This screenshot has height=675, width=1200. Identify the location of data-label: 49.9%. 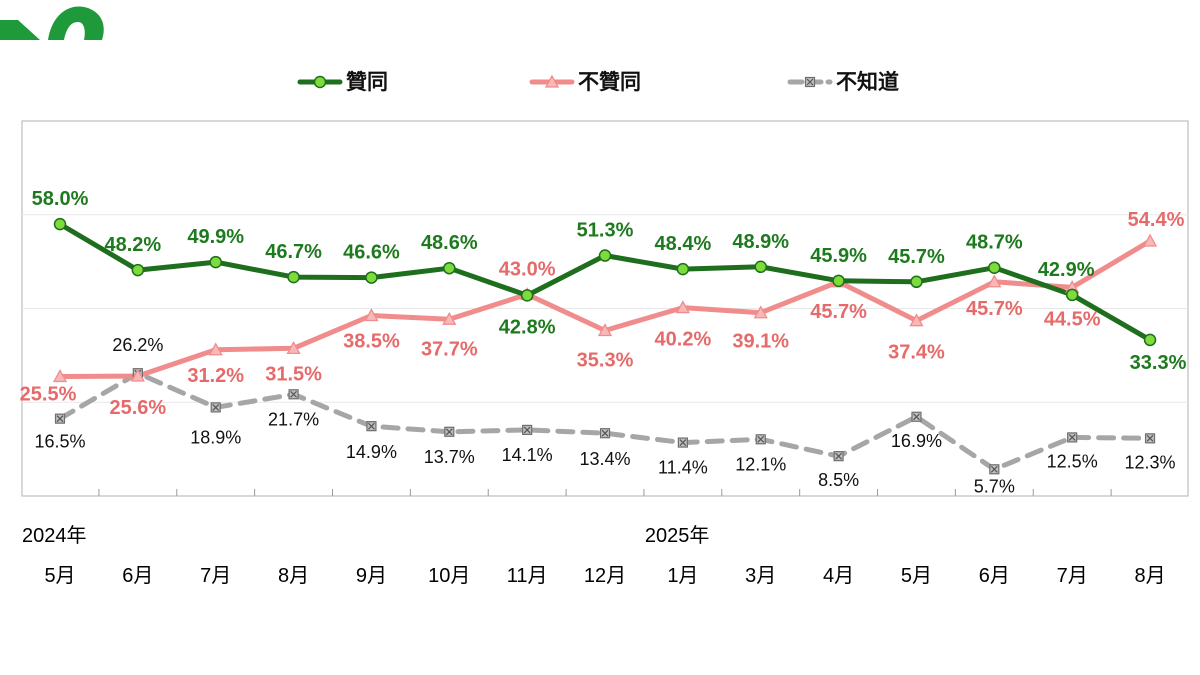
(215, 237).